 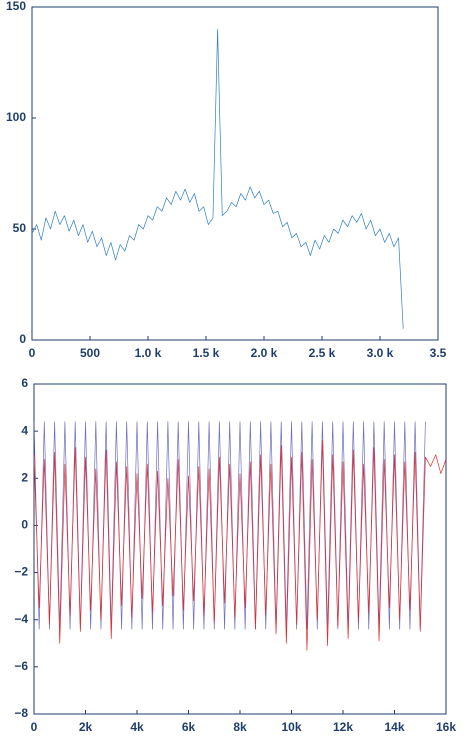 What do you see at coordinates (20, 228) in the screenshot?
I see `y-tick-label: 50` at bounding box center [20, 228].